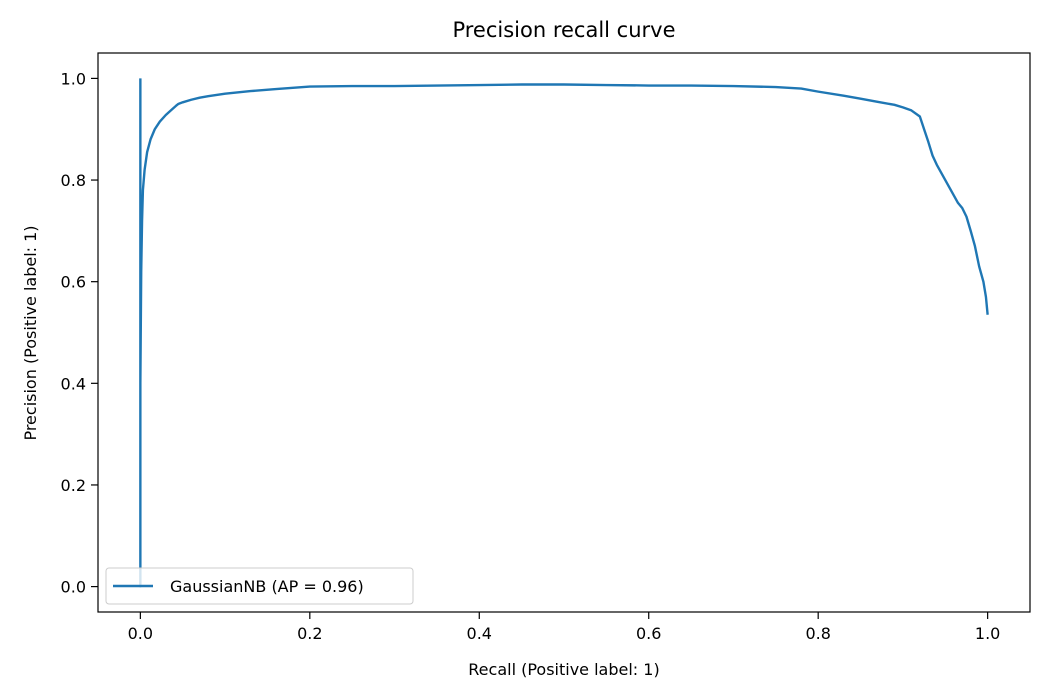 The width and height of the screenshot is (1050, 700). I want to click on x-axis-label: Recall (Positive label: 1), so click(563, 669).